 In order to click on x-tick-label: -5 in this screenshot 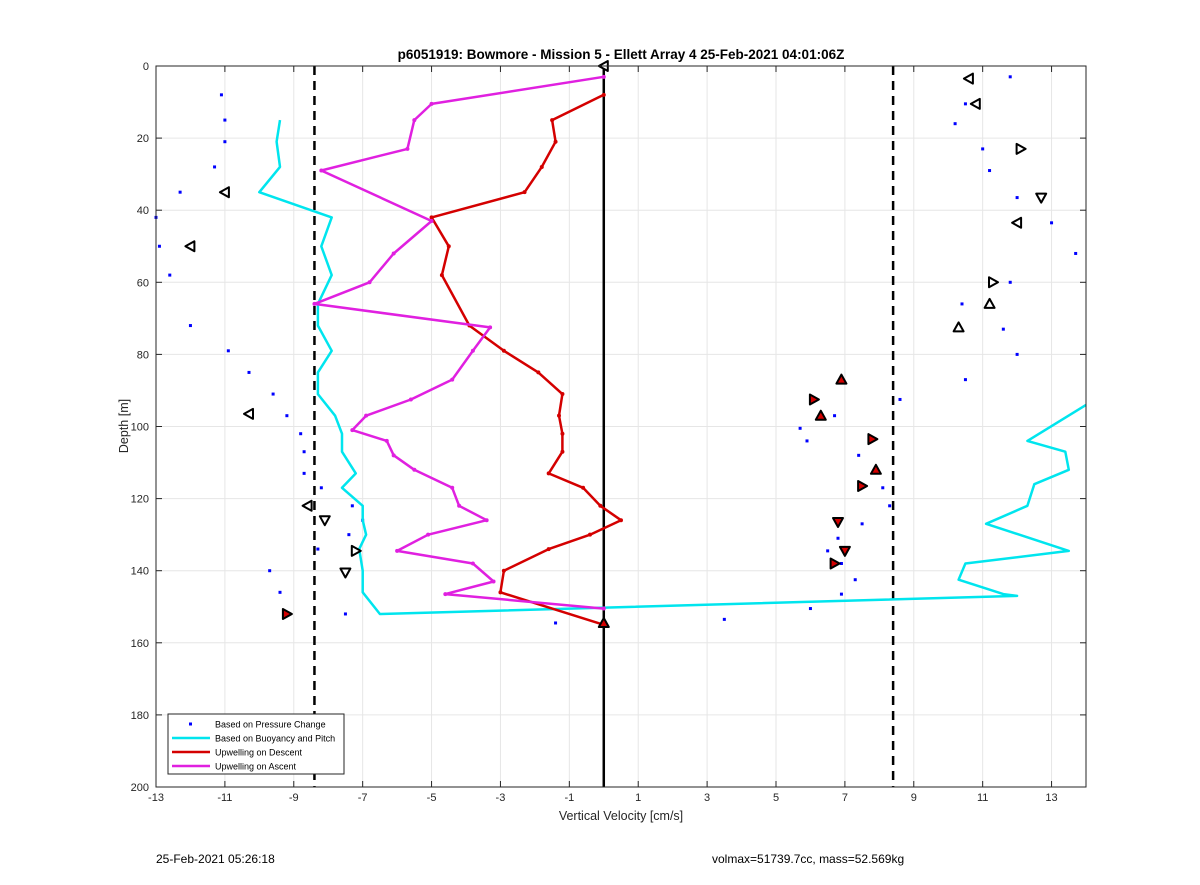, I will do `click(432, 798)`.